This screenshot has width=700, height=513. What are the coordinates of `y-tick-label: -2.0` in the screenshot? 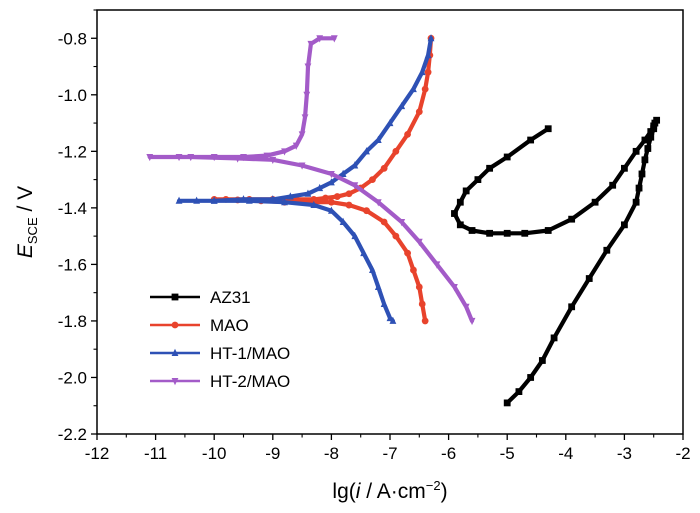 It's located at (72, 377).